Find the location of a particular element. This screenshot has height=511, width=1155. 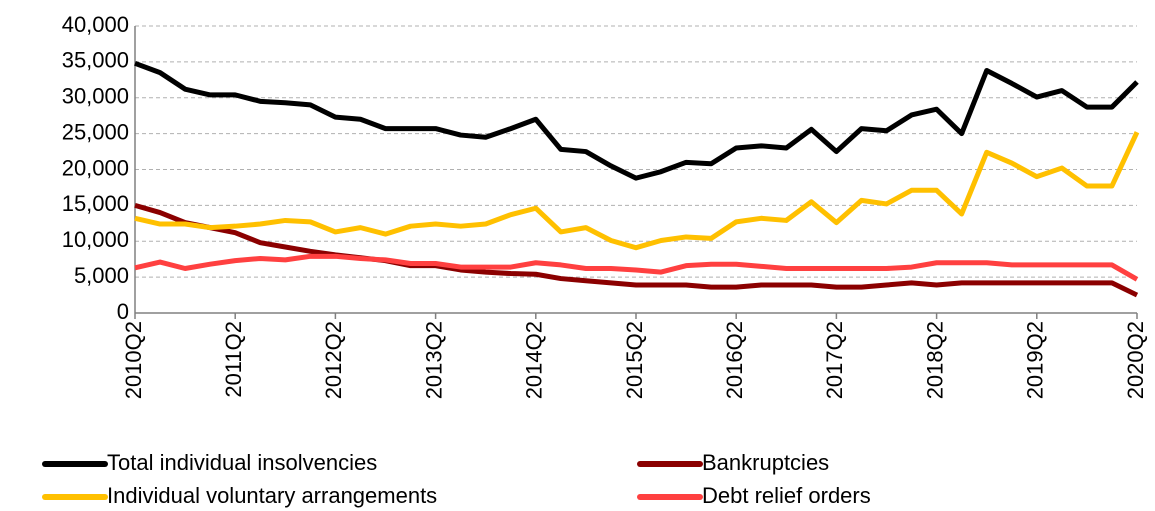

legend-label: Individual voluntary arrangements is located at coordinates (272, 495).